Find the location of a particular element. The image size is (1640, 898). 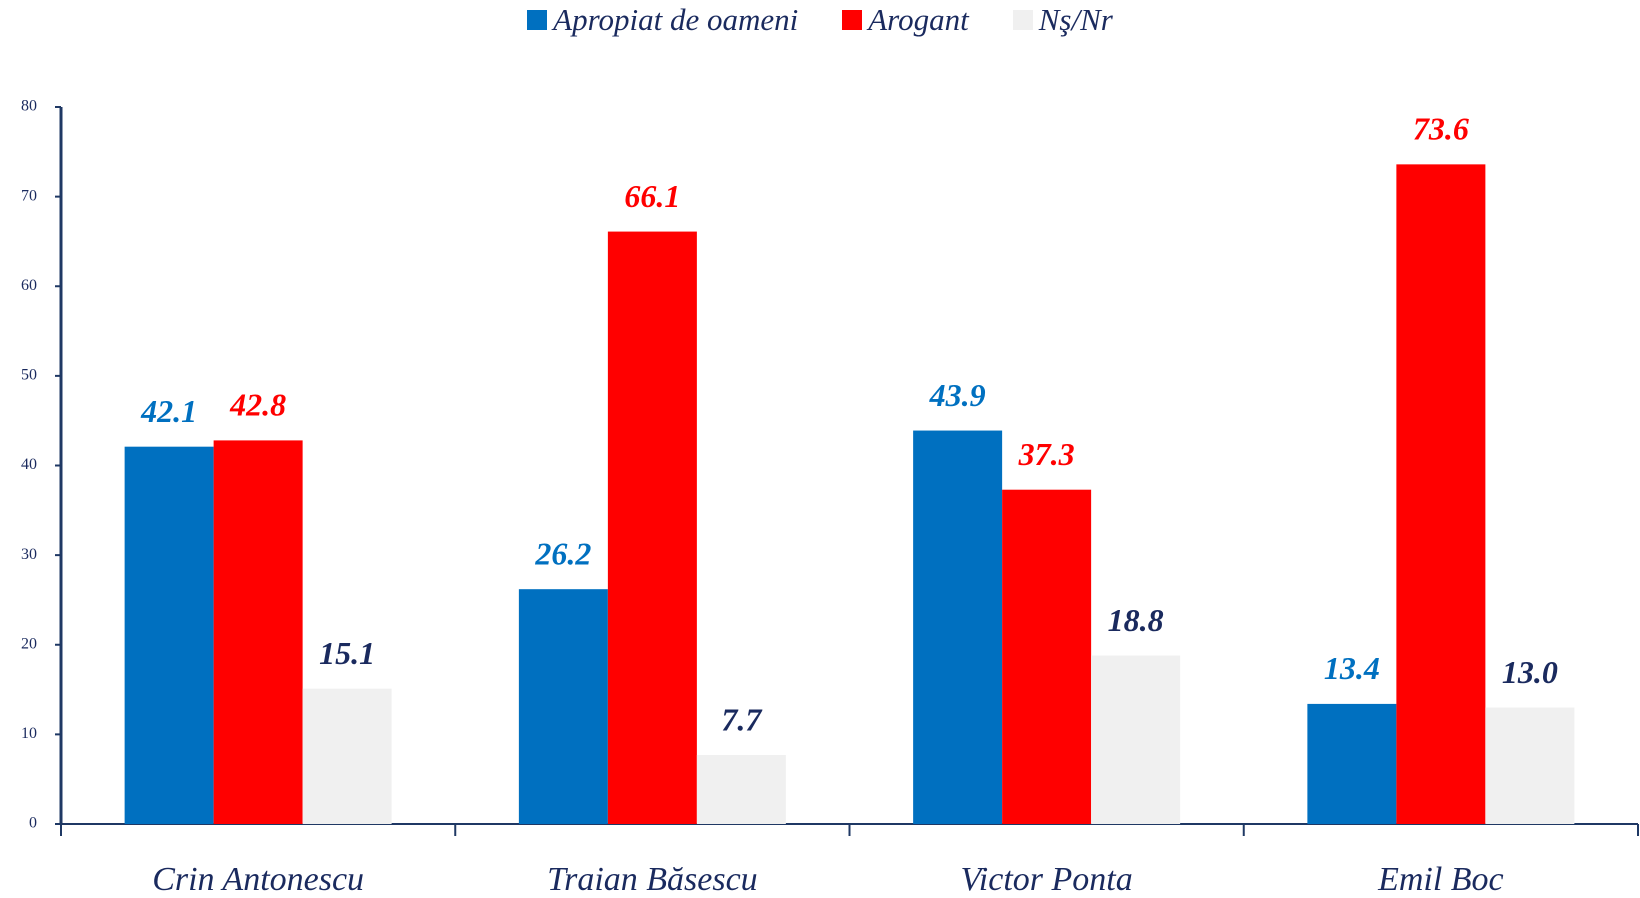

y-tick-label: 40 is located at coordinates (29, 464).